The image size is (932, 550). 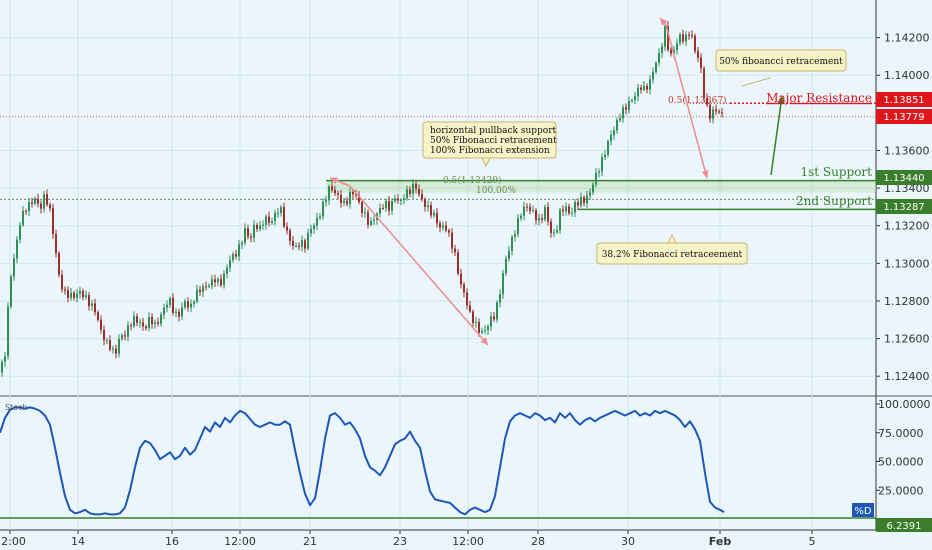 I want to click on price-tick-label: 1.13600, so click(x=907, y=150).